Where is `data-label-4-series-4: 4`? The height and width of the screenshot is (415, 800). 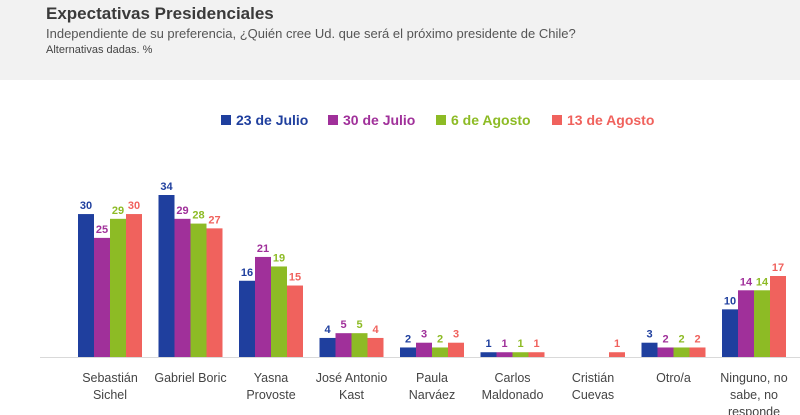
data-label-4-series-4: 4 is located at coordinates (375, 330).